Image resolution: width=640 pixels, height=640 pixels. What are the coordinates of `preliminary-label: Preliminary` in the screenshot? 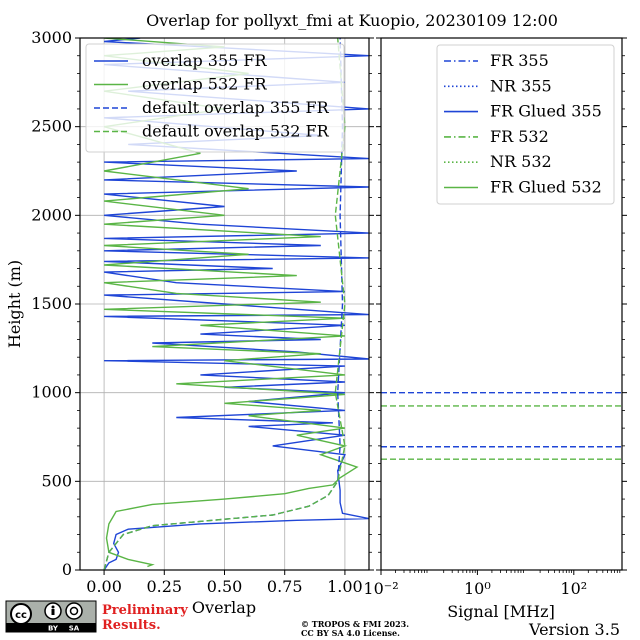 It's located at (145, 610).